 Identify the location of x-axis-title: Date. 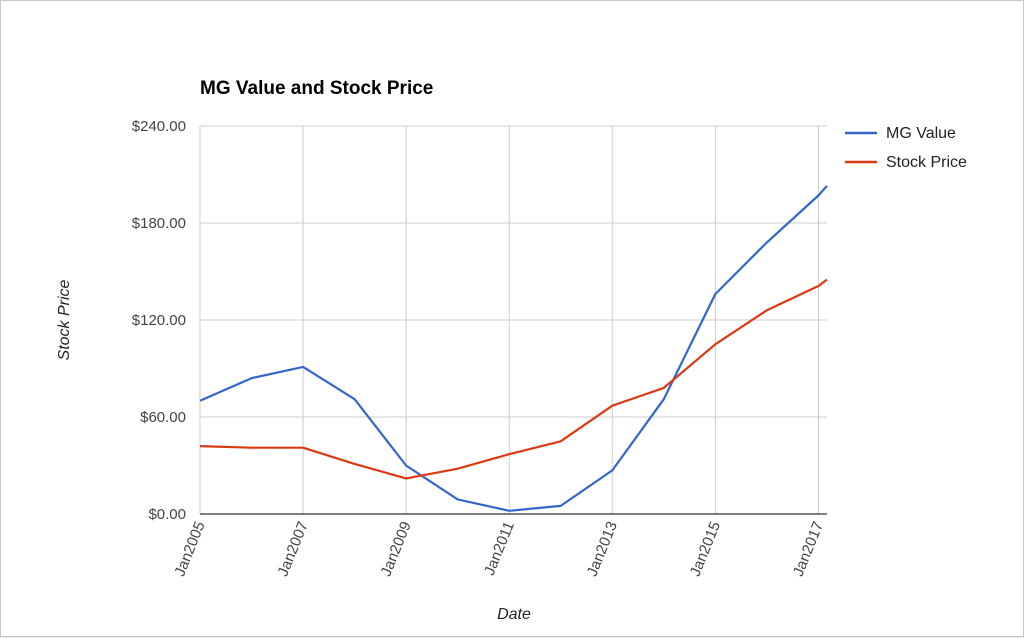
(514, 614).